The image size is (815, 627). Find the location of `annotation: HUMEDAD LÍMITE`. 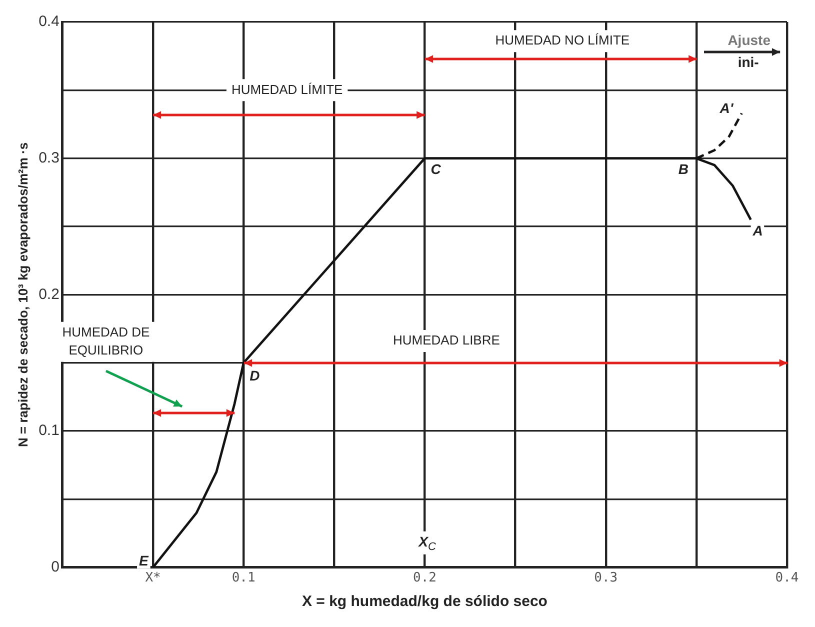

annotation: HUMEDAD LÍMITE is located at coordinates (287, 89).